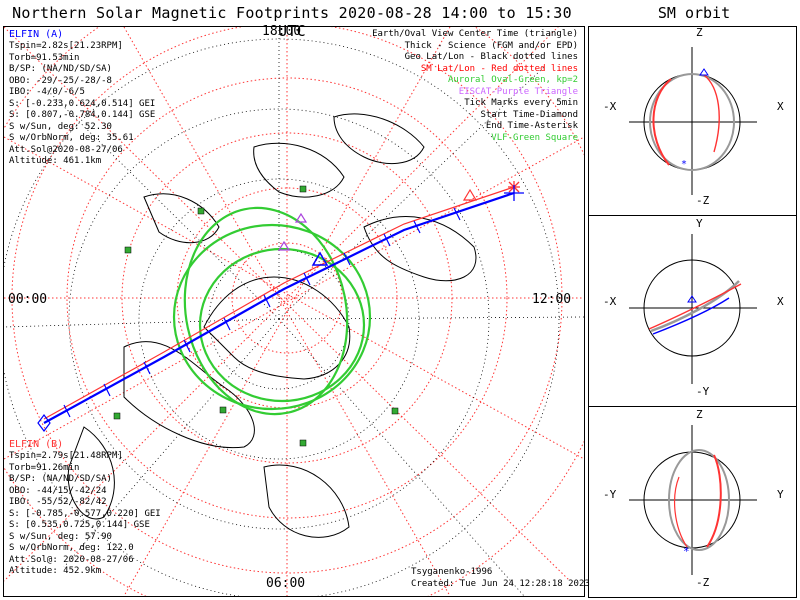 This screenshot has height=600, width=800. Describe the element at coordinates (780, 106) in the screenshot. I see `orbit-xz-right: X` at that location.